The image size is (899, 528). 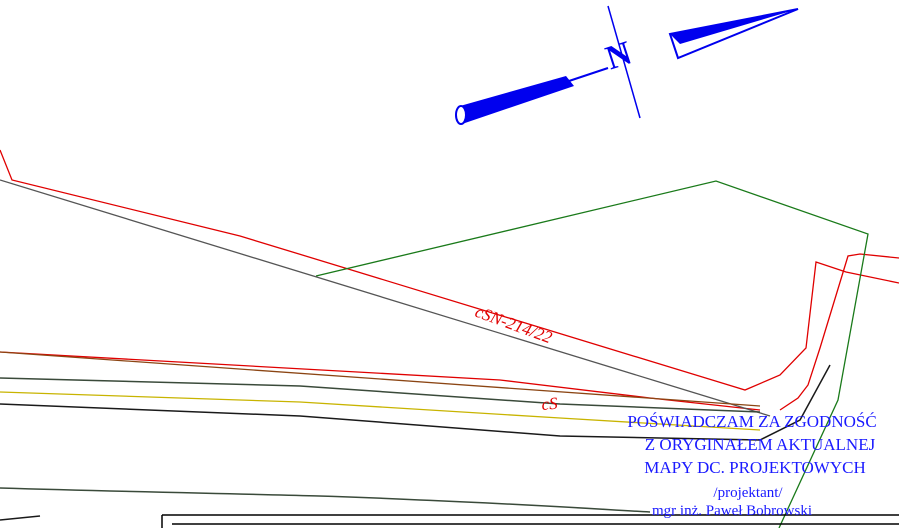 I want to click on yellow-line, so click(x=380, y=411).